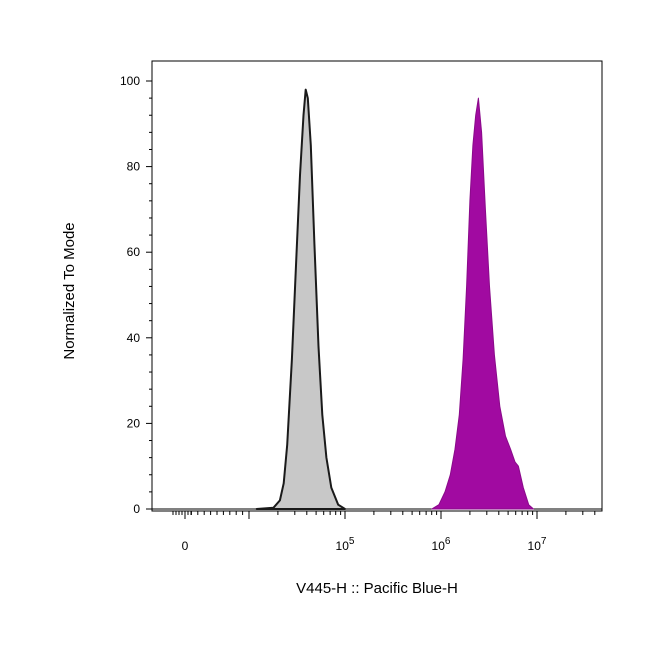 The width and height of the screenshot is (665, 655). Describe the element at coordinates (130, 81) in the screenshot. I see `y-tick-label: 100` at that location.